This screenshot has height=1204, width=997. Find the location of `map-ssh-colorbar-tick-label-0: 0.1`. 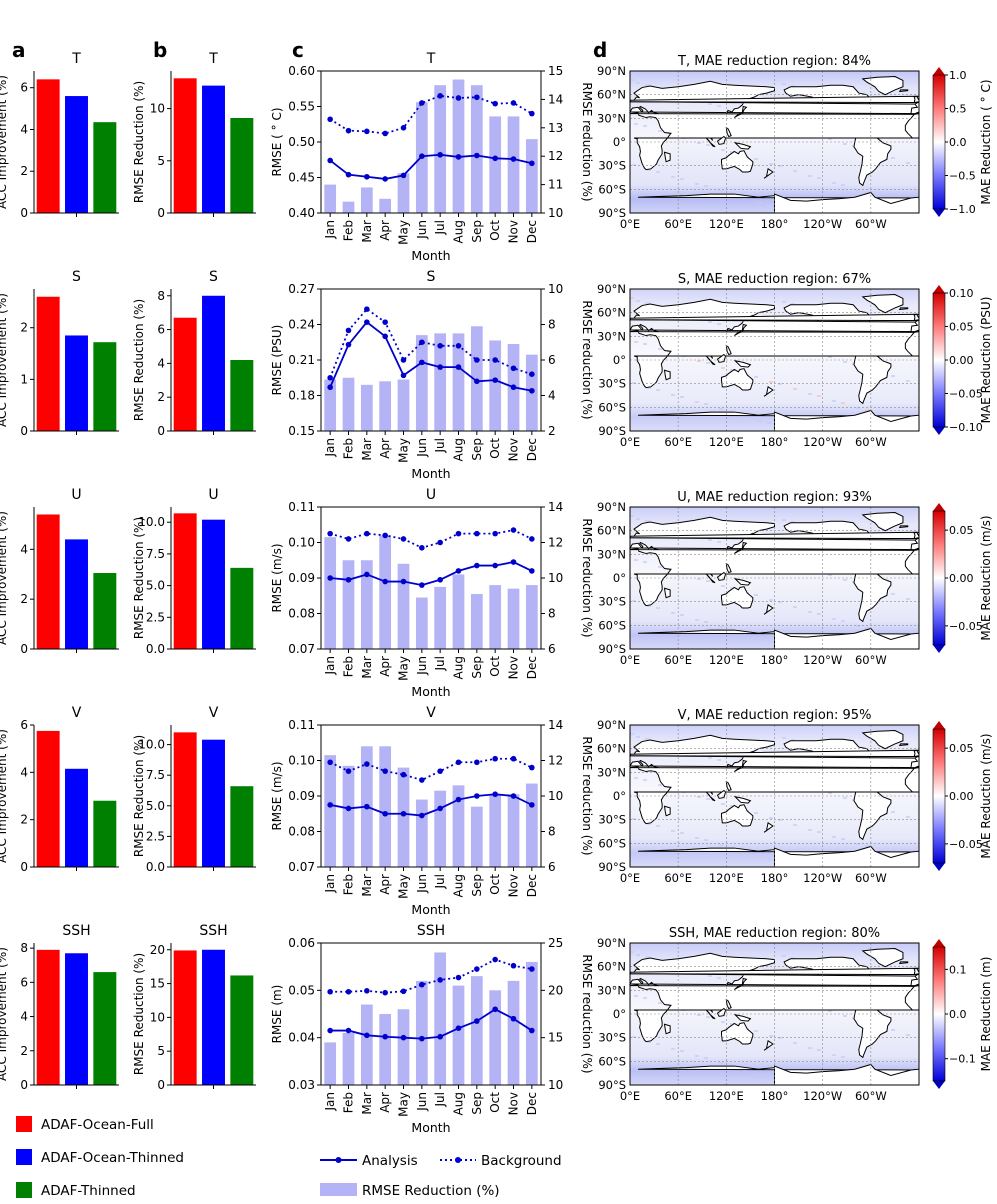

map-ssh-colorbar-tick-label-0: 0.1 is located at coordinates (958, 969).